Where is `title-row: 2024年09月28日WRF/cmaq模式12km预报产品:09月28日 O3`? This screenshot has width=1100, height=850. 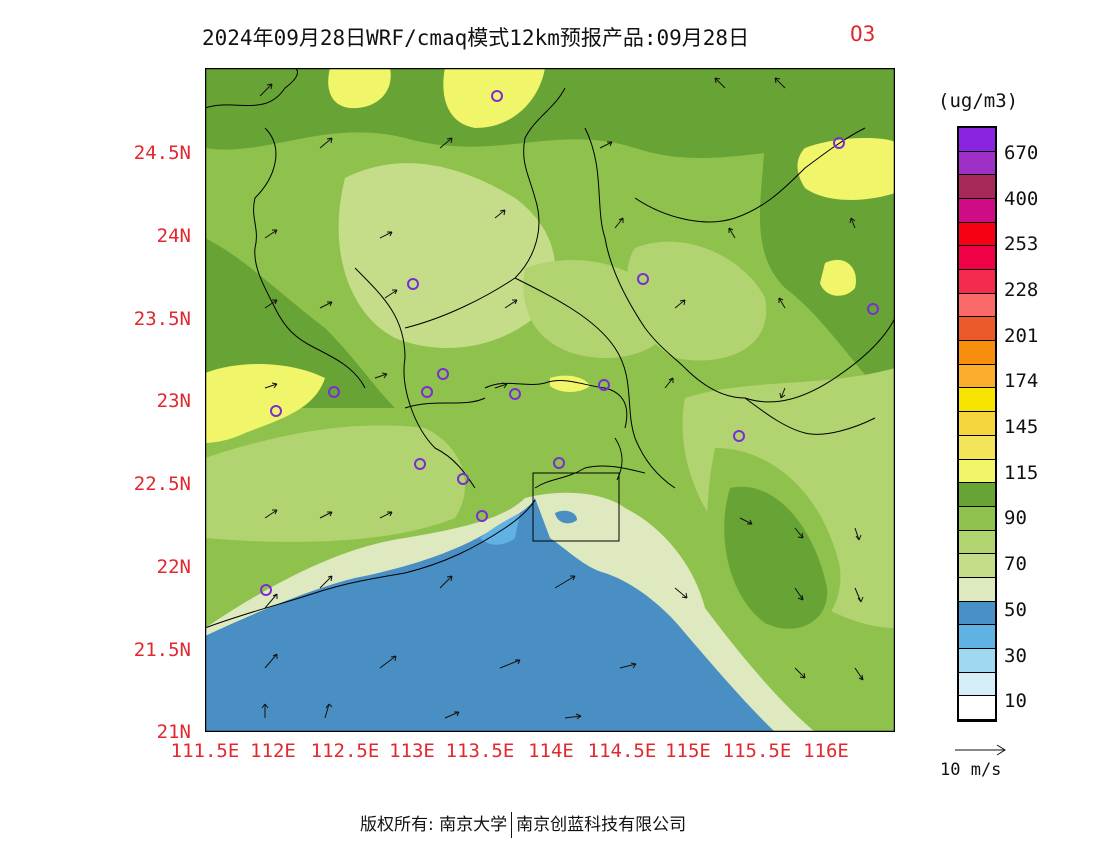
title-row: 2024年09月28日WRF/cmaq模式12km预报产品:09月28日 O3 is located at coordinates (550, 37).